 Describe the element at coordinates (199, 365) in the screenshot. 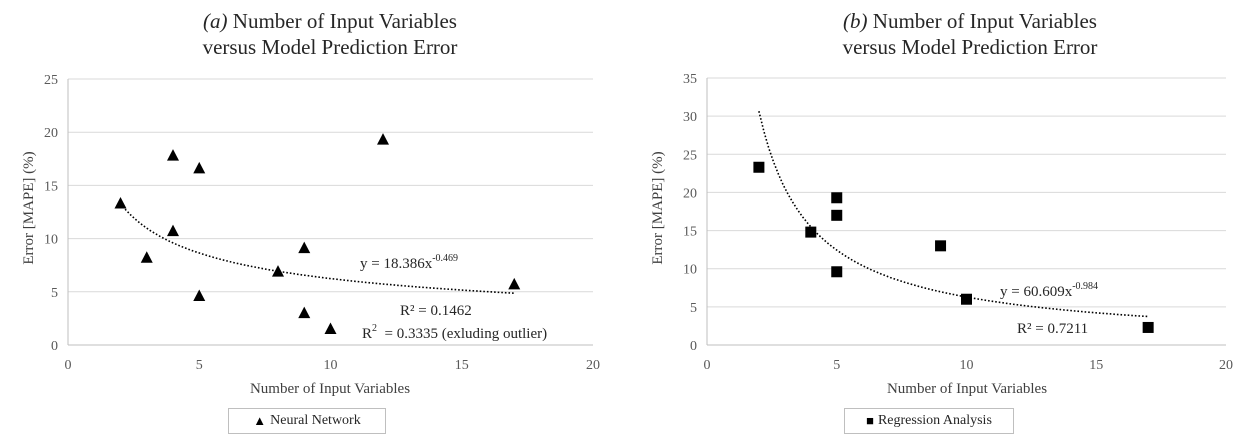

I see `x-tick-label-a: 5` at that location.